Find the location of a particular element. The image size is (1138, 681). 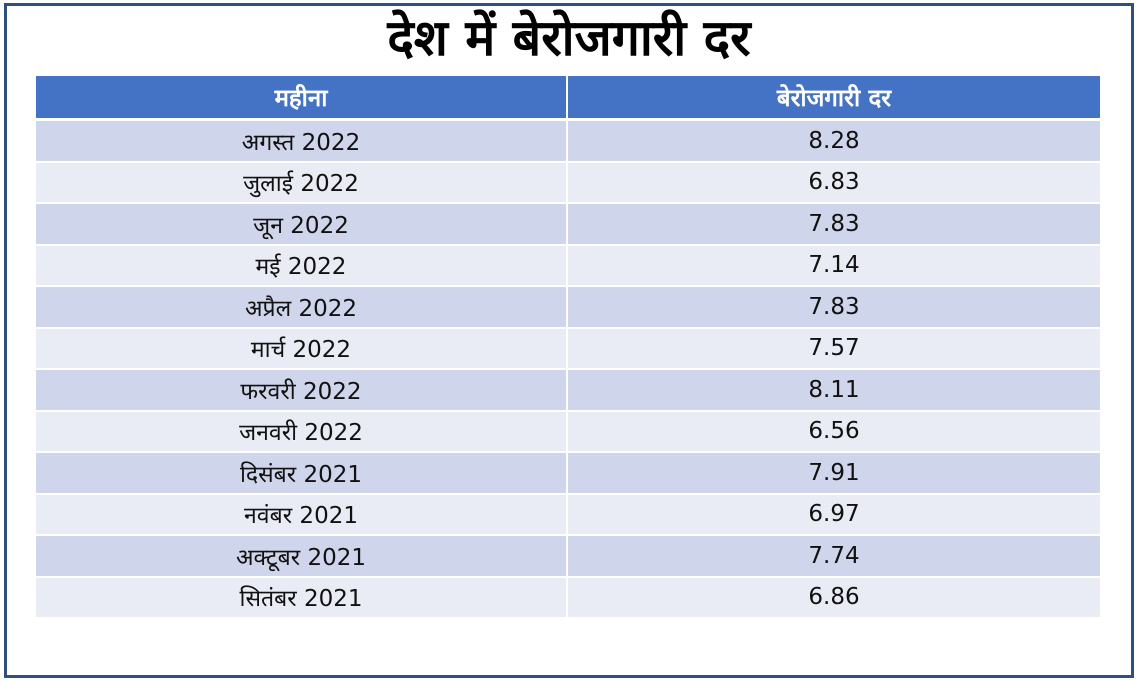

cell-rate: 6.83 is located at coordinates (833, 182).